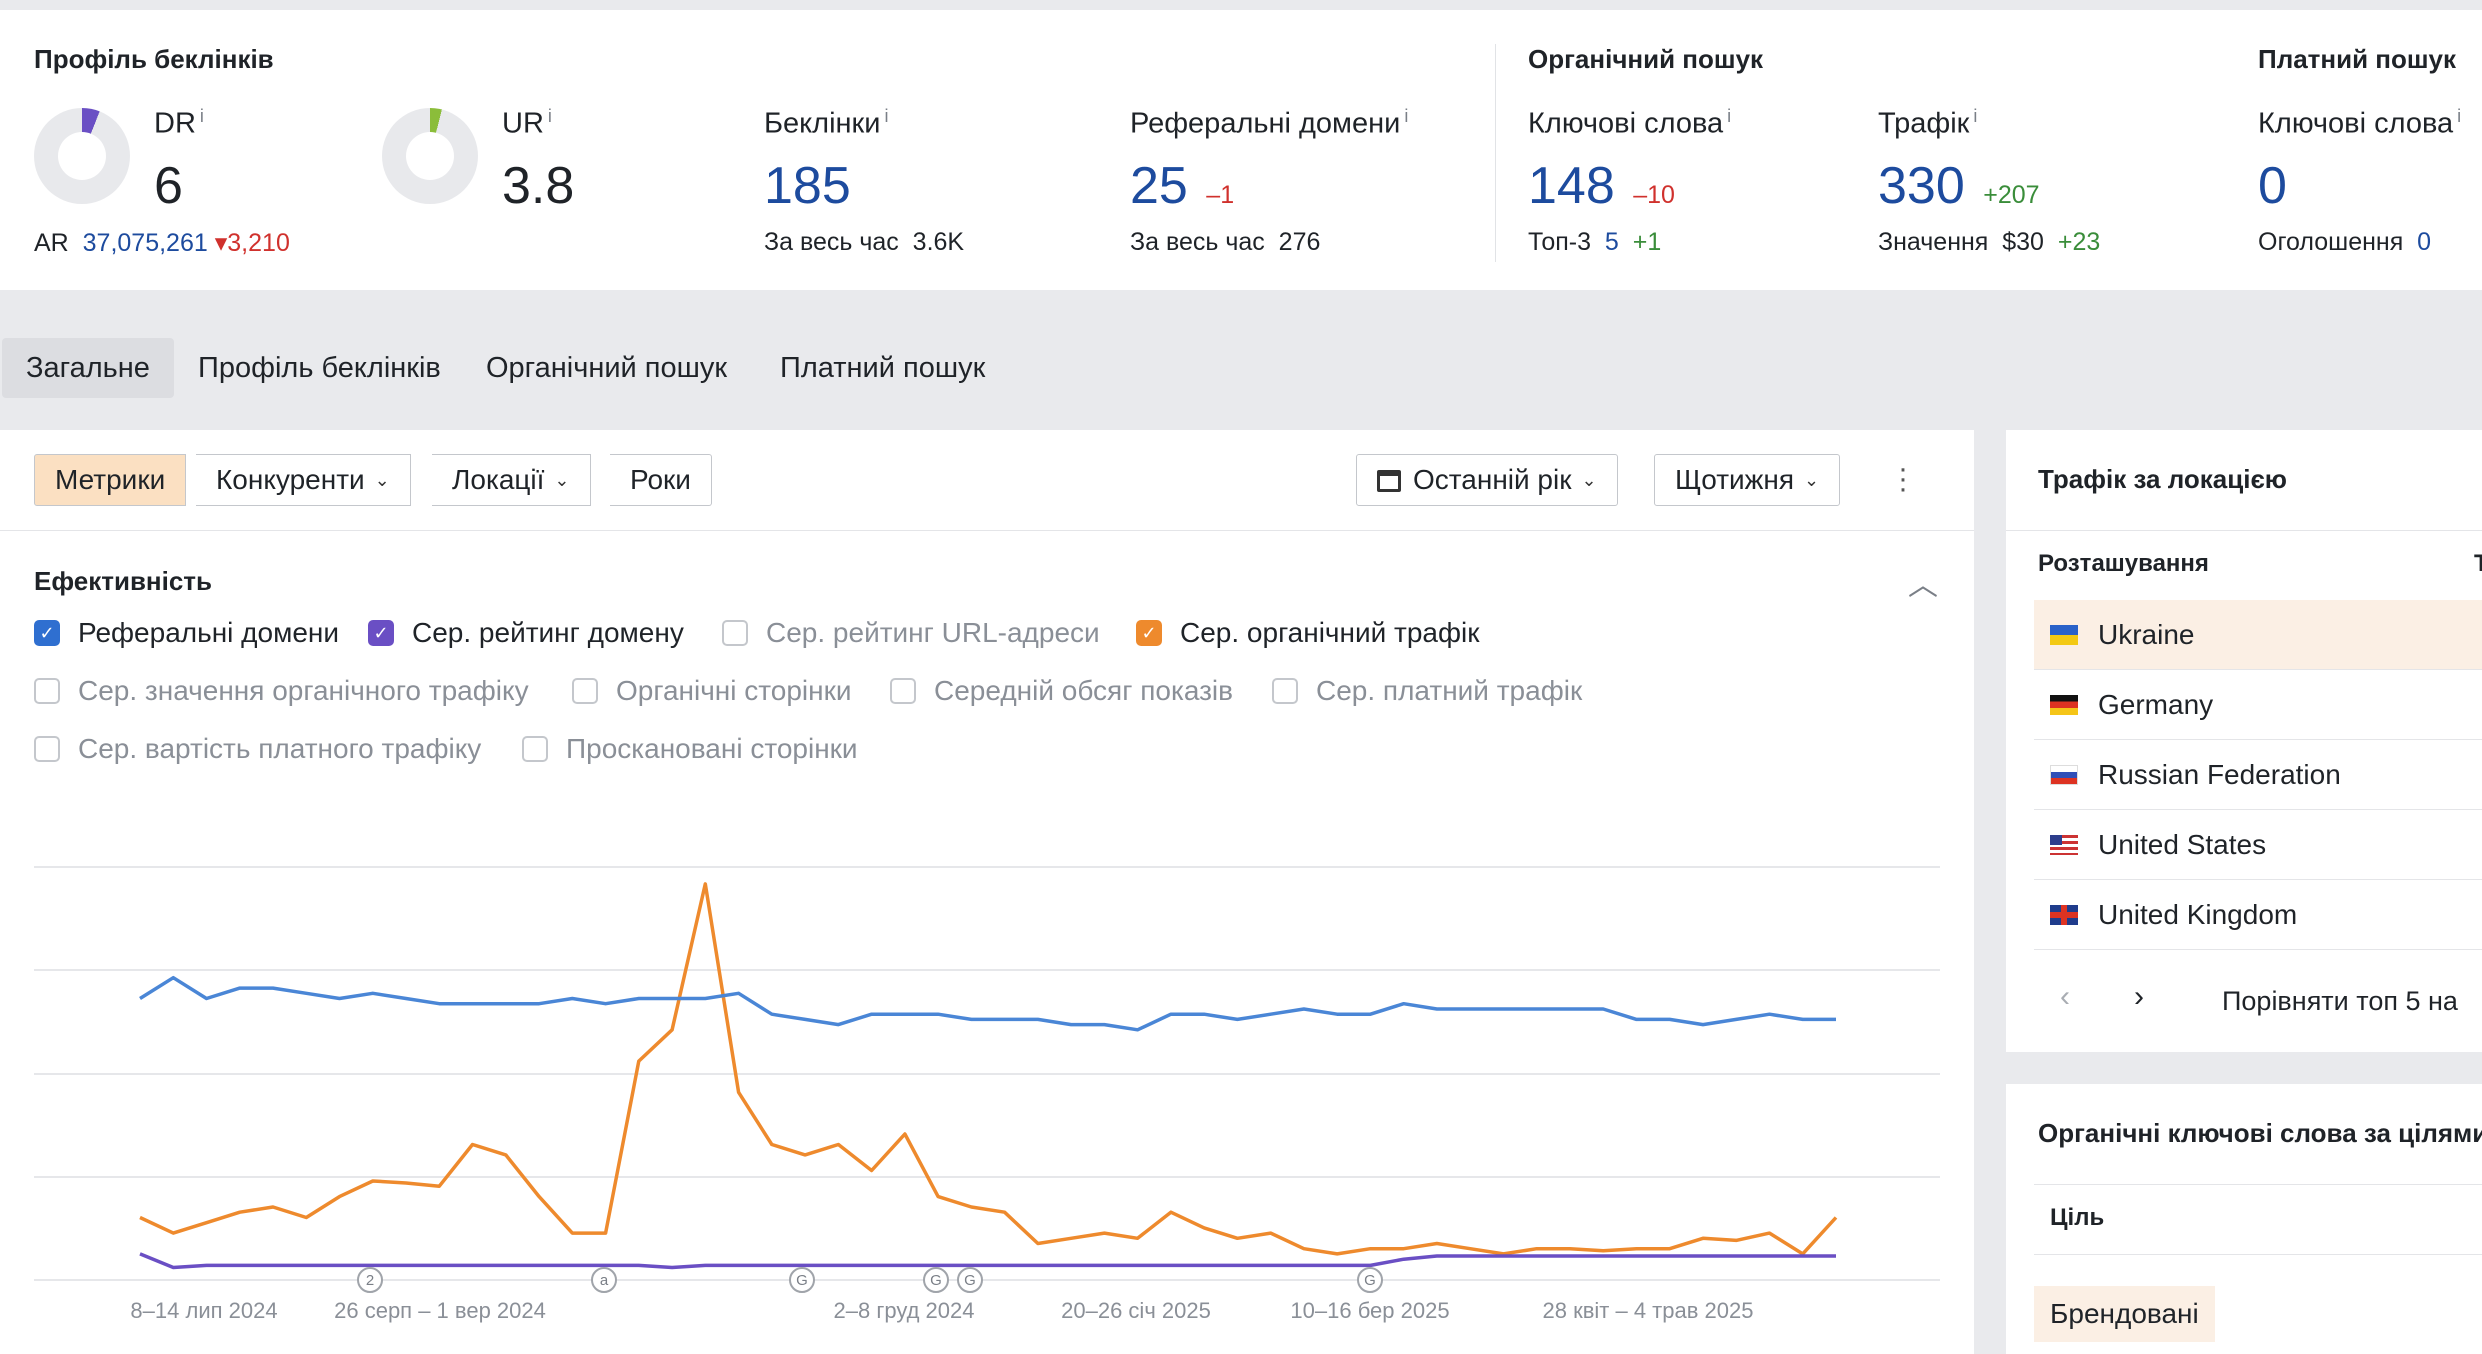 This screenshot has width=2482, height=1354. Describe the element at coordinates (2258, 845) in the screenshot. I see `location-row: United States` at that location.